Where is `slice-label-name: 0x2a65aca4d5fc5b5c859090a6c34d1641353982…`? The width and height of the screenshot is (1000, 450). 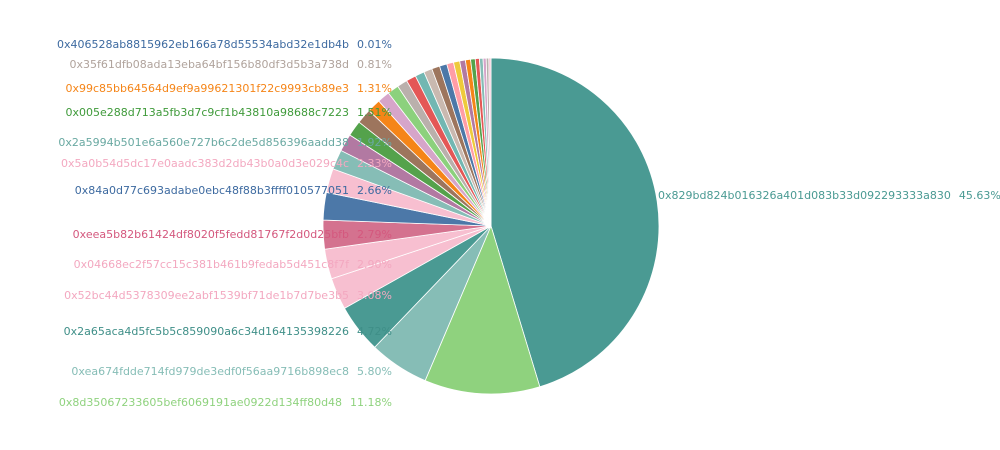
slice-label-name: 0x2a65aca4d5fc5b5c859090a6c34d1641353982… is located at coordinates (206, 331).